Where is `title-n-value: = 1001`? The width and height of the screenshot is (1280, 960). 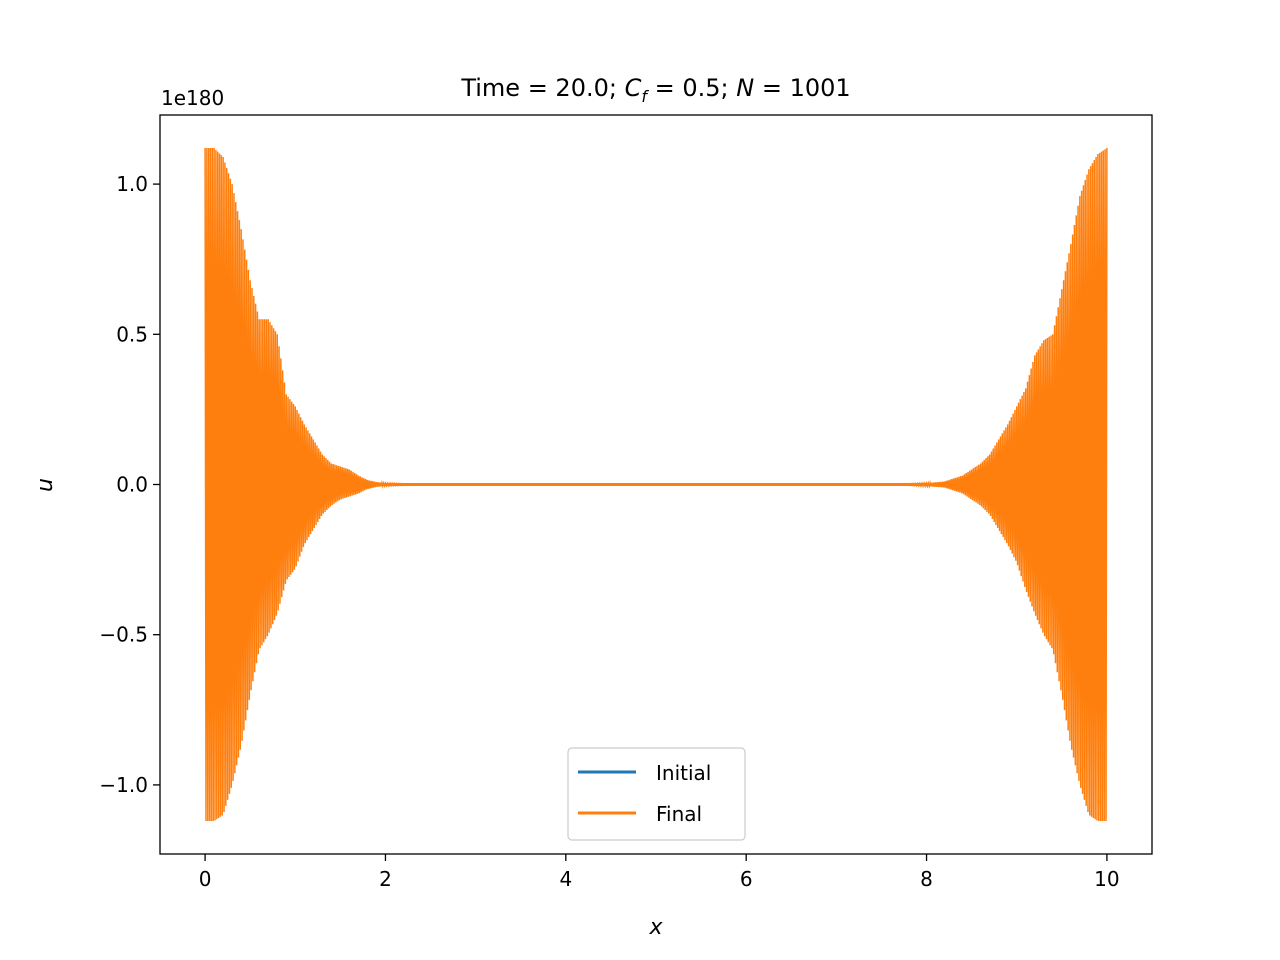
title-n-value: = 1001 is located at coordinates (802, 88).